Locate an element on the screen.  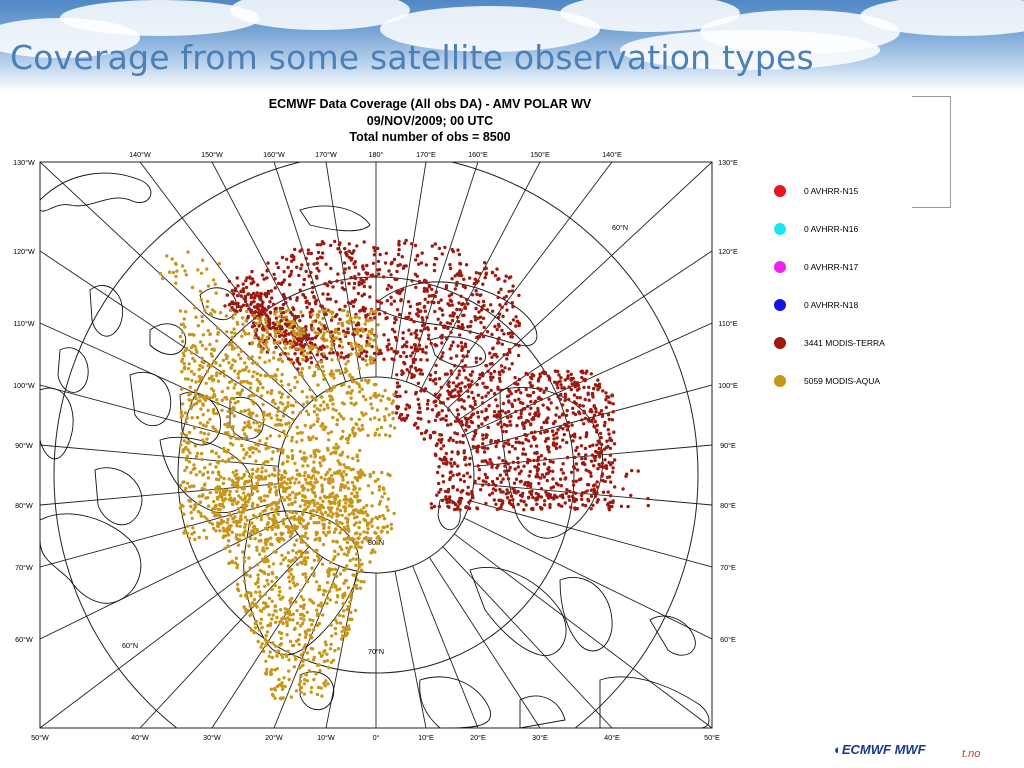
legend-marker is located at coordinates (780, 191).